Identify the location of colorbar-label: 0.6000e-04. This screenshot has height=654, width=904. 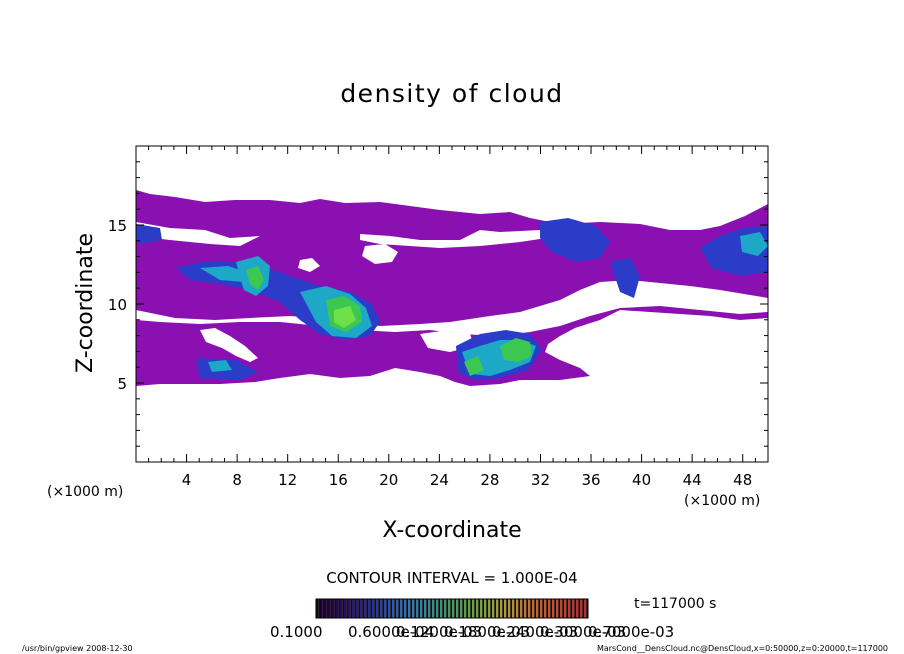
(391, 632).